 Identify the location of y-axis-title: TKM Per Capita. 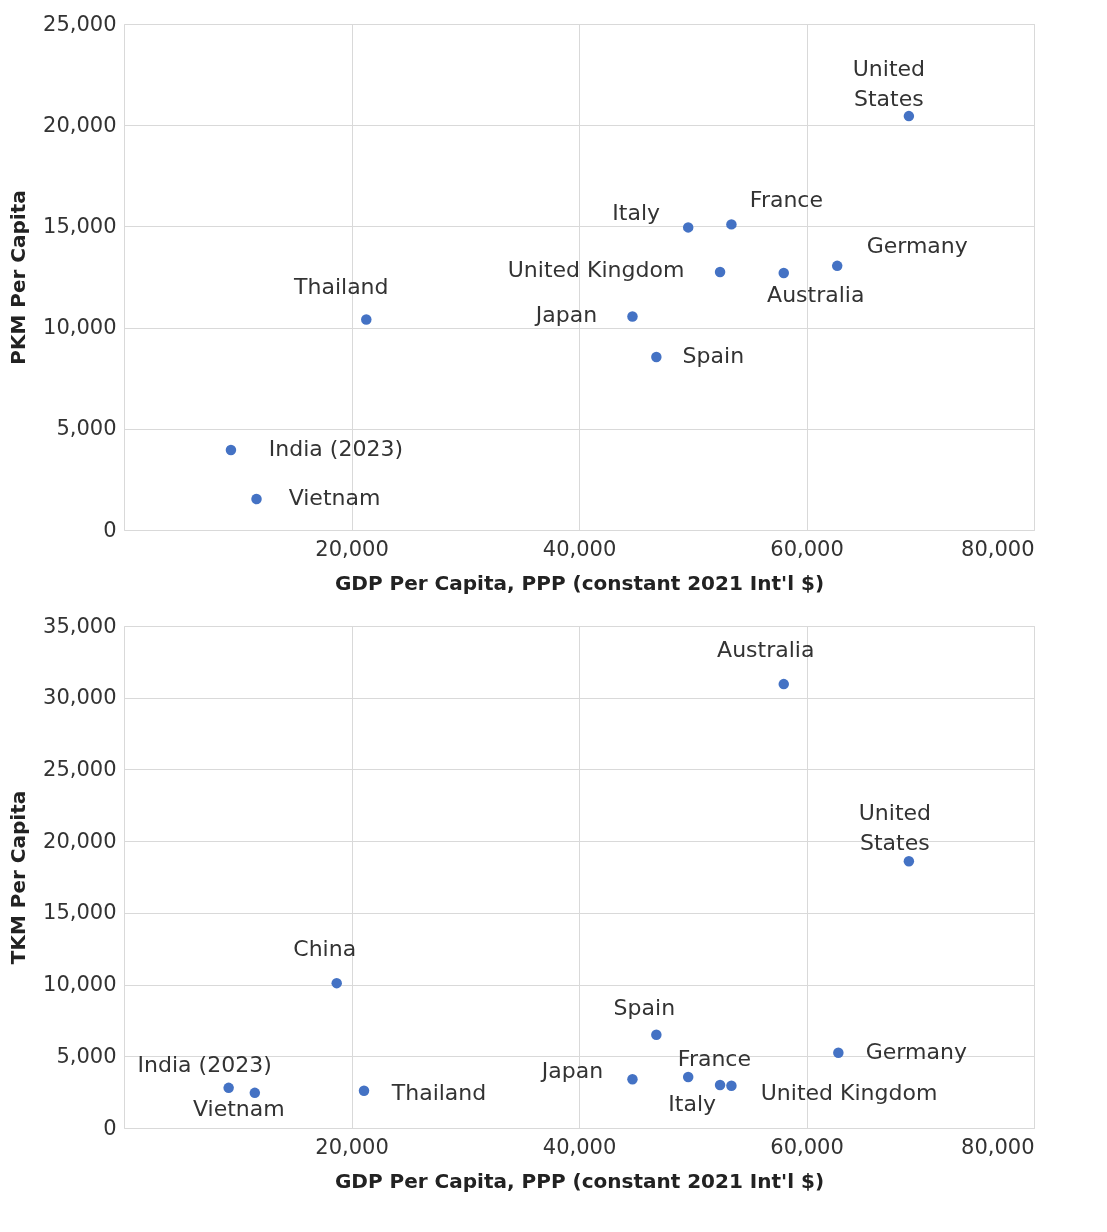
(18, 877).